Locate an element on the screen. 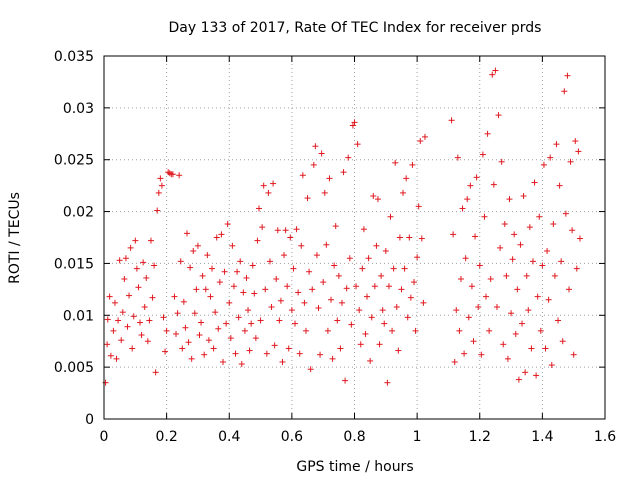 This screenshot has width=640, height=480. y-axis-label: ROTI / TECUs is located at coordinates (15, 238).